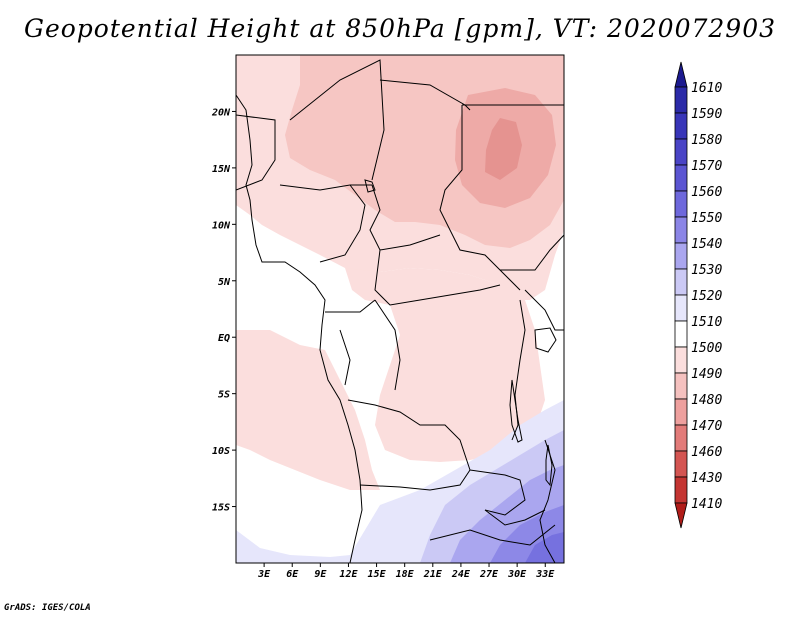 This screenshot has height=618, width=800. Describe the element at coordinates (544, 310) in the screenshot. I see `border-east-africa` at that location.